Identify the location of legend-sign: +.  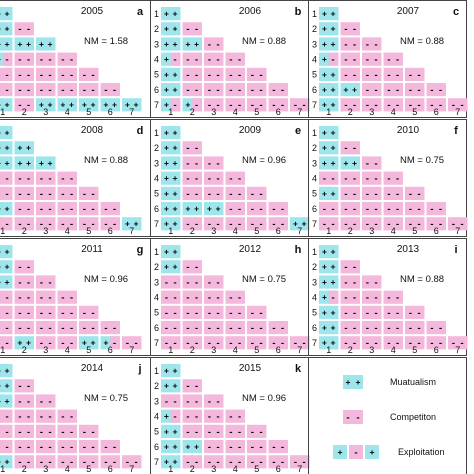
(372, 452).